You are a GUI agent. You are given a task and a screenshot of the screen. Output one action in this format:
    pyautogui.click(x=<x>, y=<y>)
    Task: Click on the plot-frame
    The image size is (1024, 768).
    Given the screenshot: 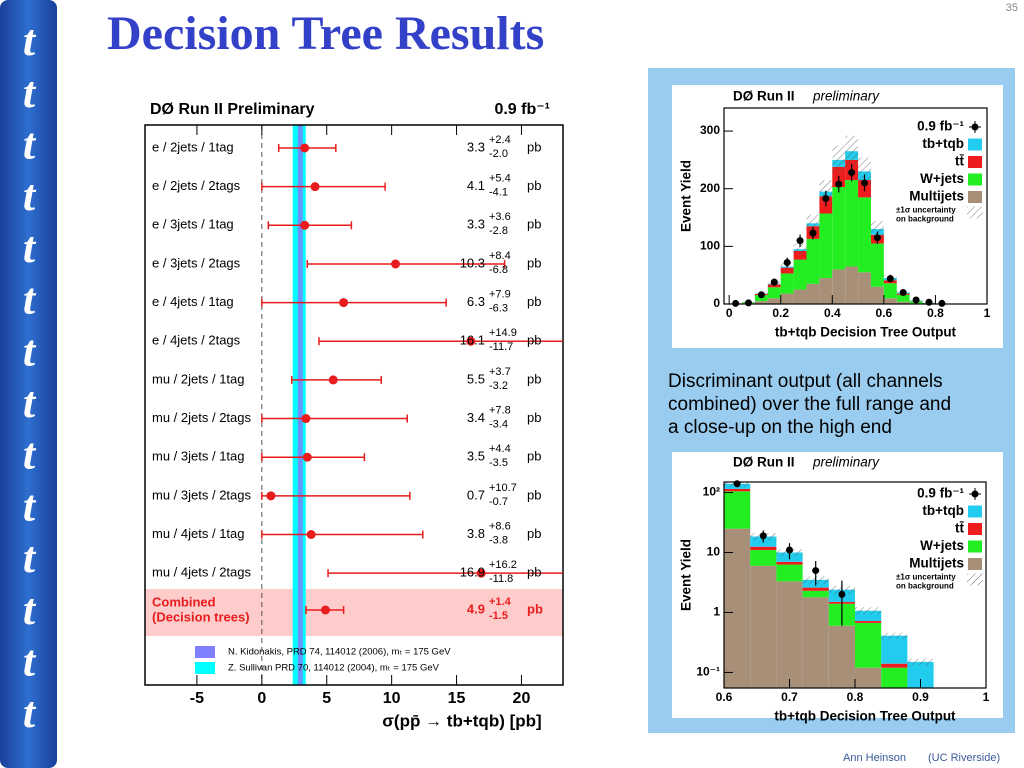 What is the action you would take?
    pyautogui.click(x=855, y=206)
    